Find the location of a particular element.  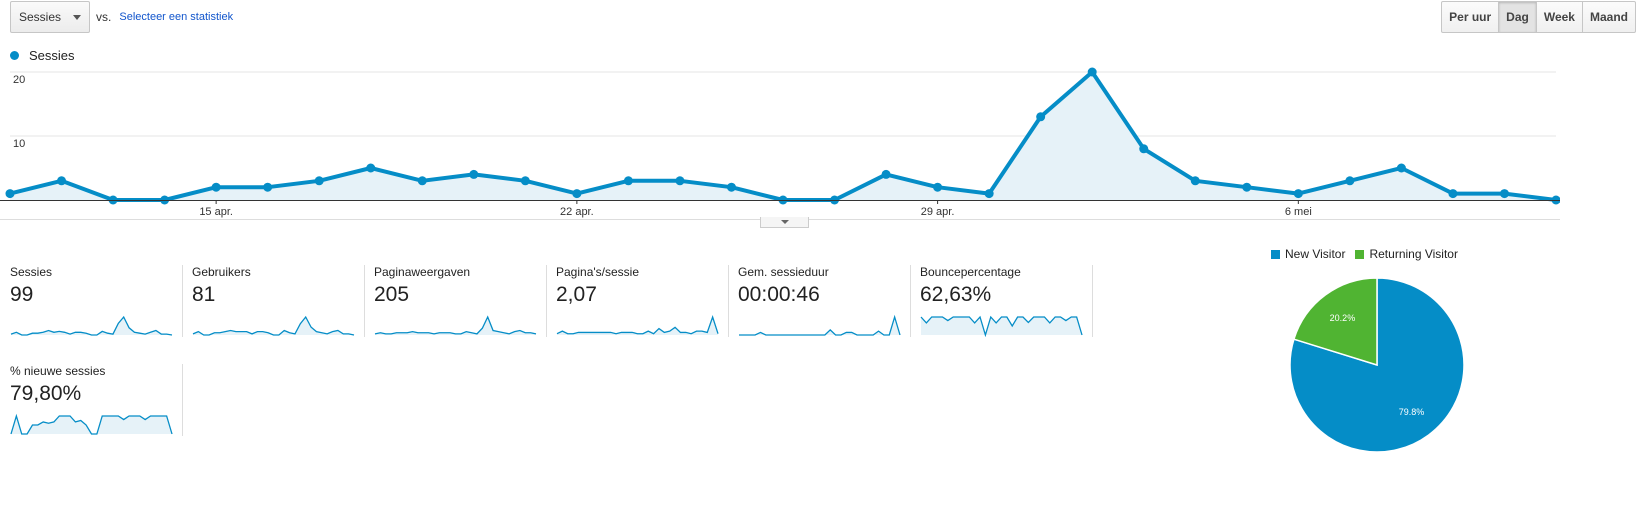

x-tick-label: 29 apr. is located at coordinates (938, 212).